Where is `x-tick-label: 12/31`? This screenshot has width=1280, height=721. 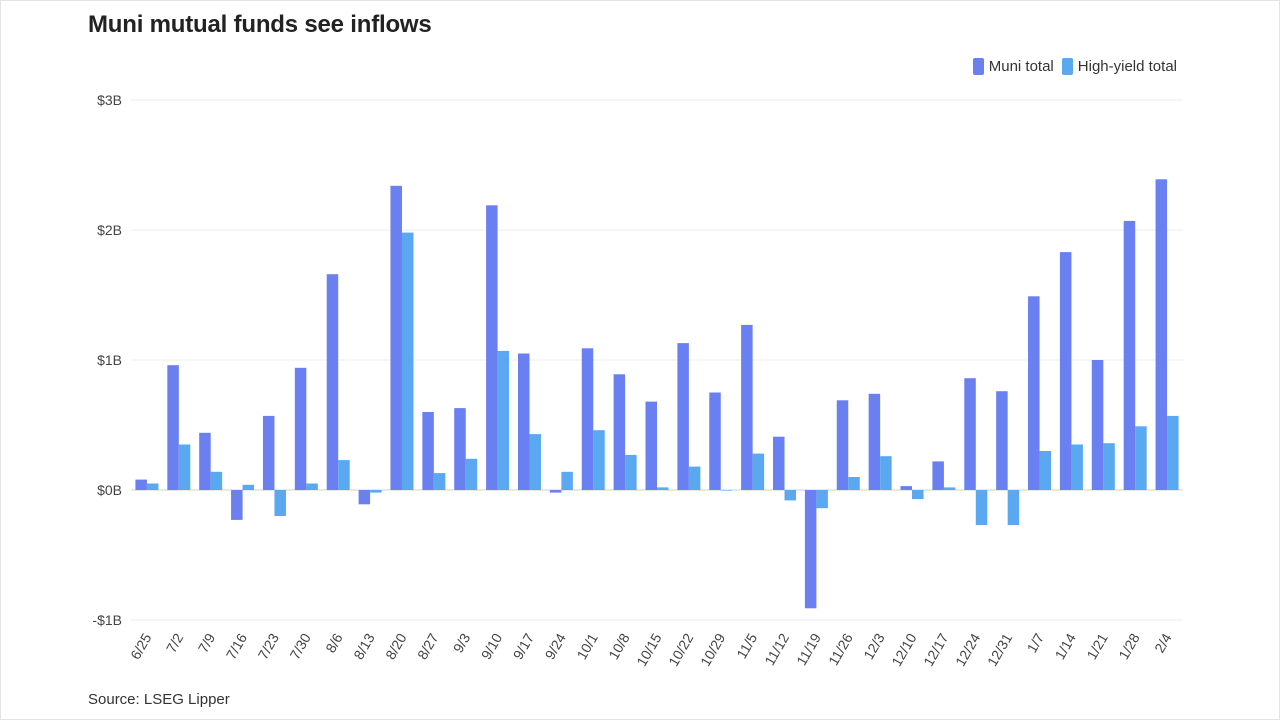
x-tick-label: 12/31 is located at coordinates (999, 649).